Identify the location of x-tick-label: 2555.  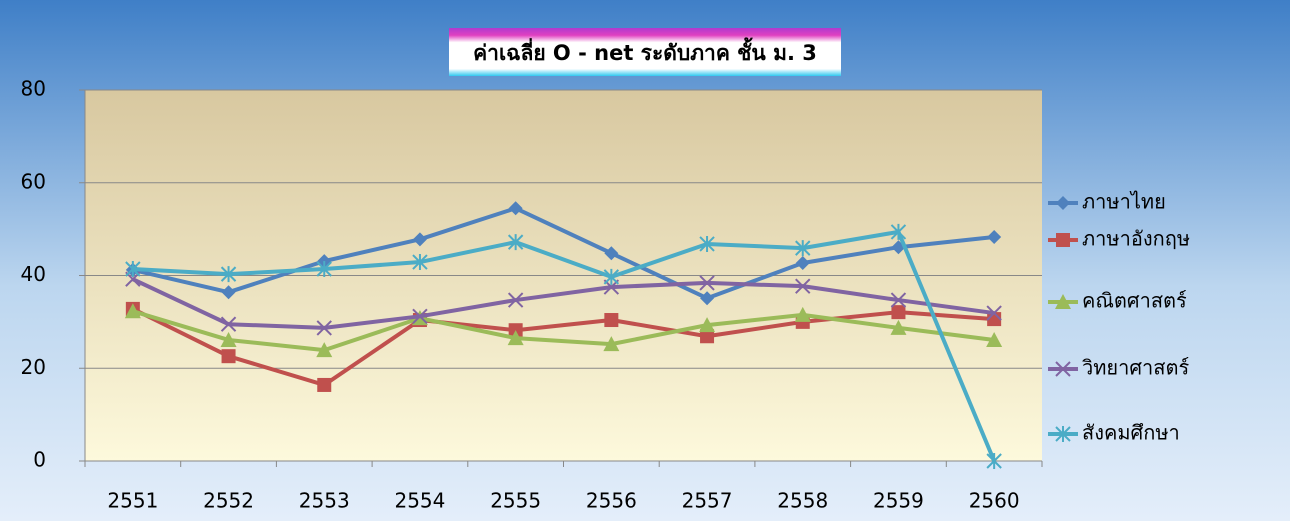
(515, 501).